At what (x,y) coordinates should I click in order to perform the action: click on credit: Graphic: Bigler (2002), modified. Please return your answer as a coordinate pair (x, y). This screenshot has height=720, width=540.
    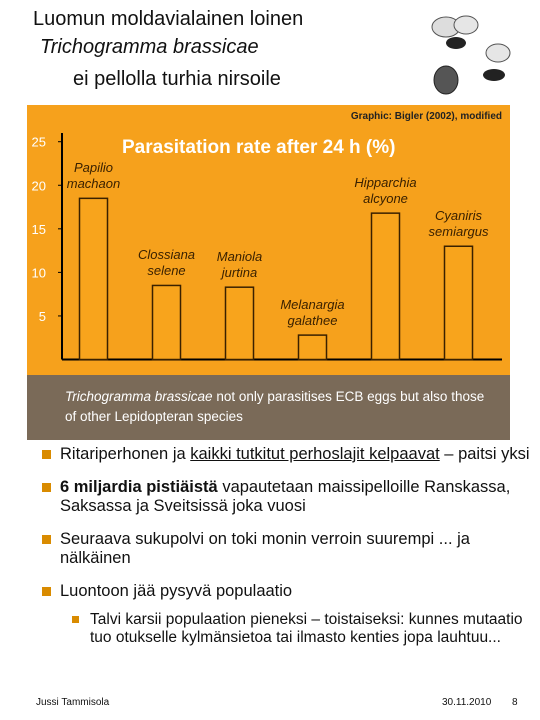
    Looking at the image, I should click on (426, 116).